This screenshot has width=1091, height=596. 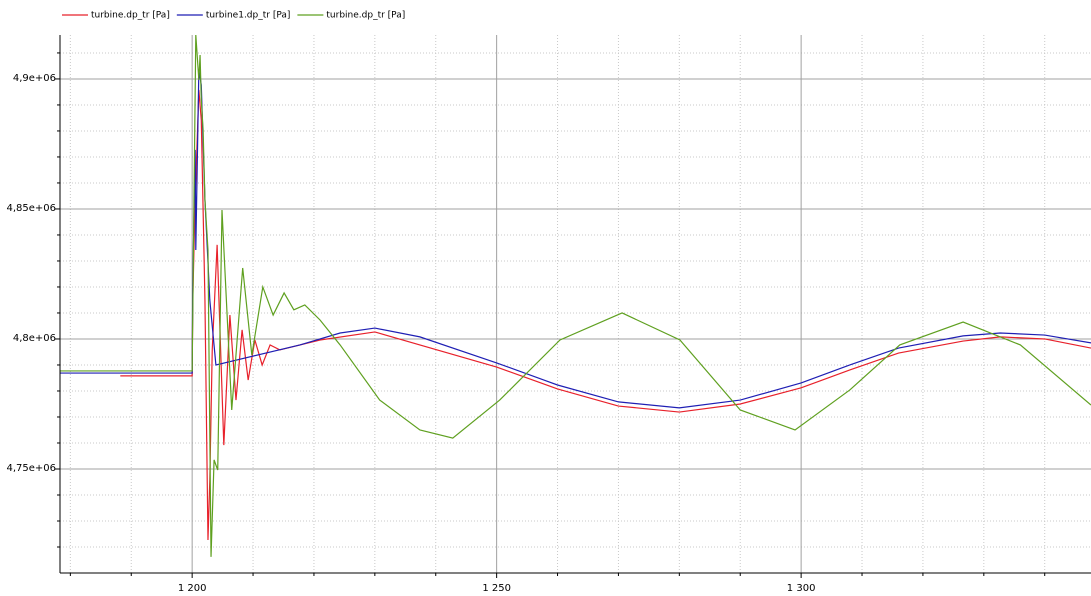 I want to click on x-tick-label: 1 300, so click(x=801, y=588).